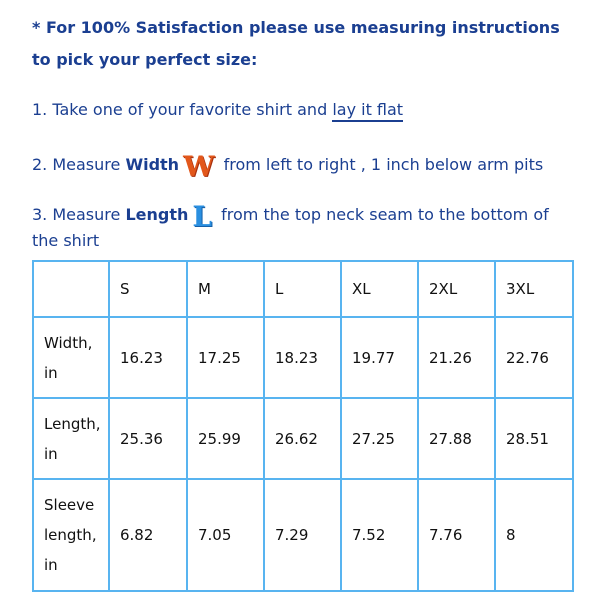 The image size is (600, 600). What do you see at coordinates (379, 289) in the screenshot?
I see `header-cell: XL` at bounding box center [379, 289].